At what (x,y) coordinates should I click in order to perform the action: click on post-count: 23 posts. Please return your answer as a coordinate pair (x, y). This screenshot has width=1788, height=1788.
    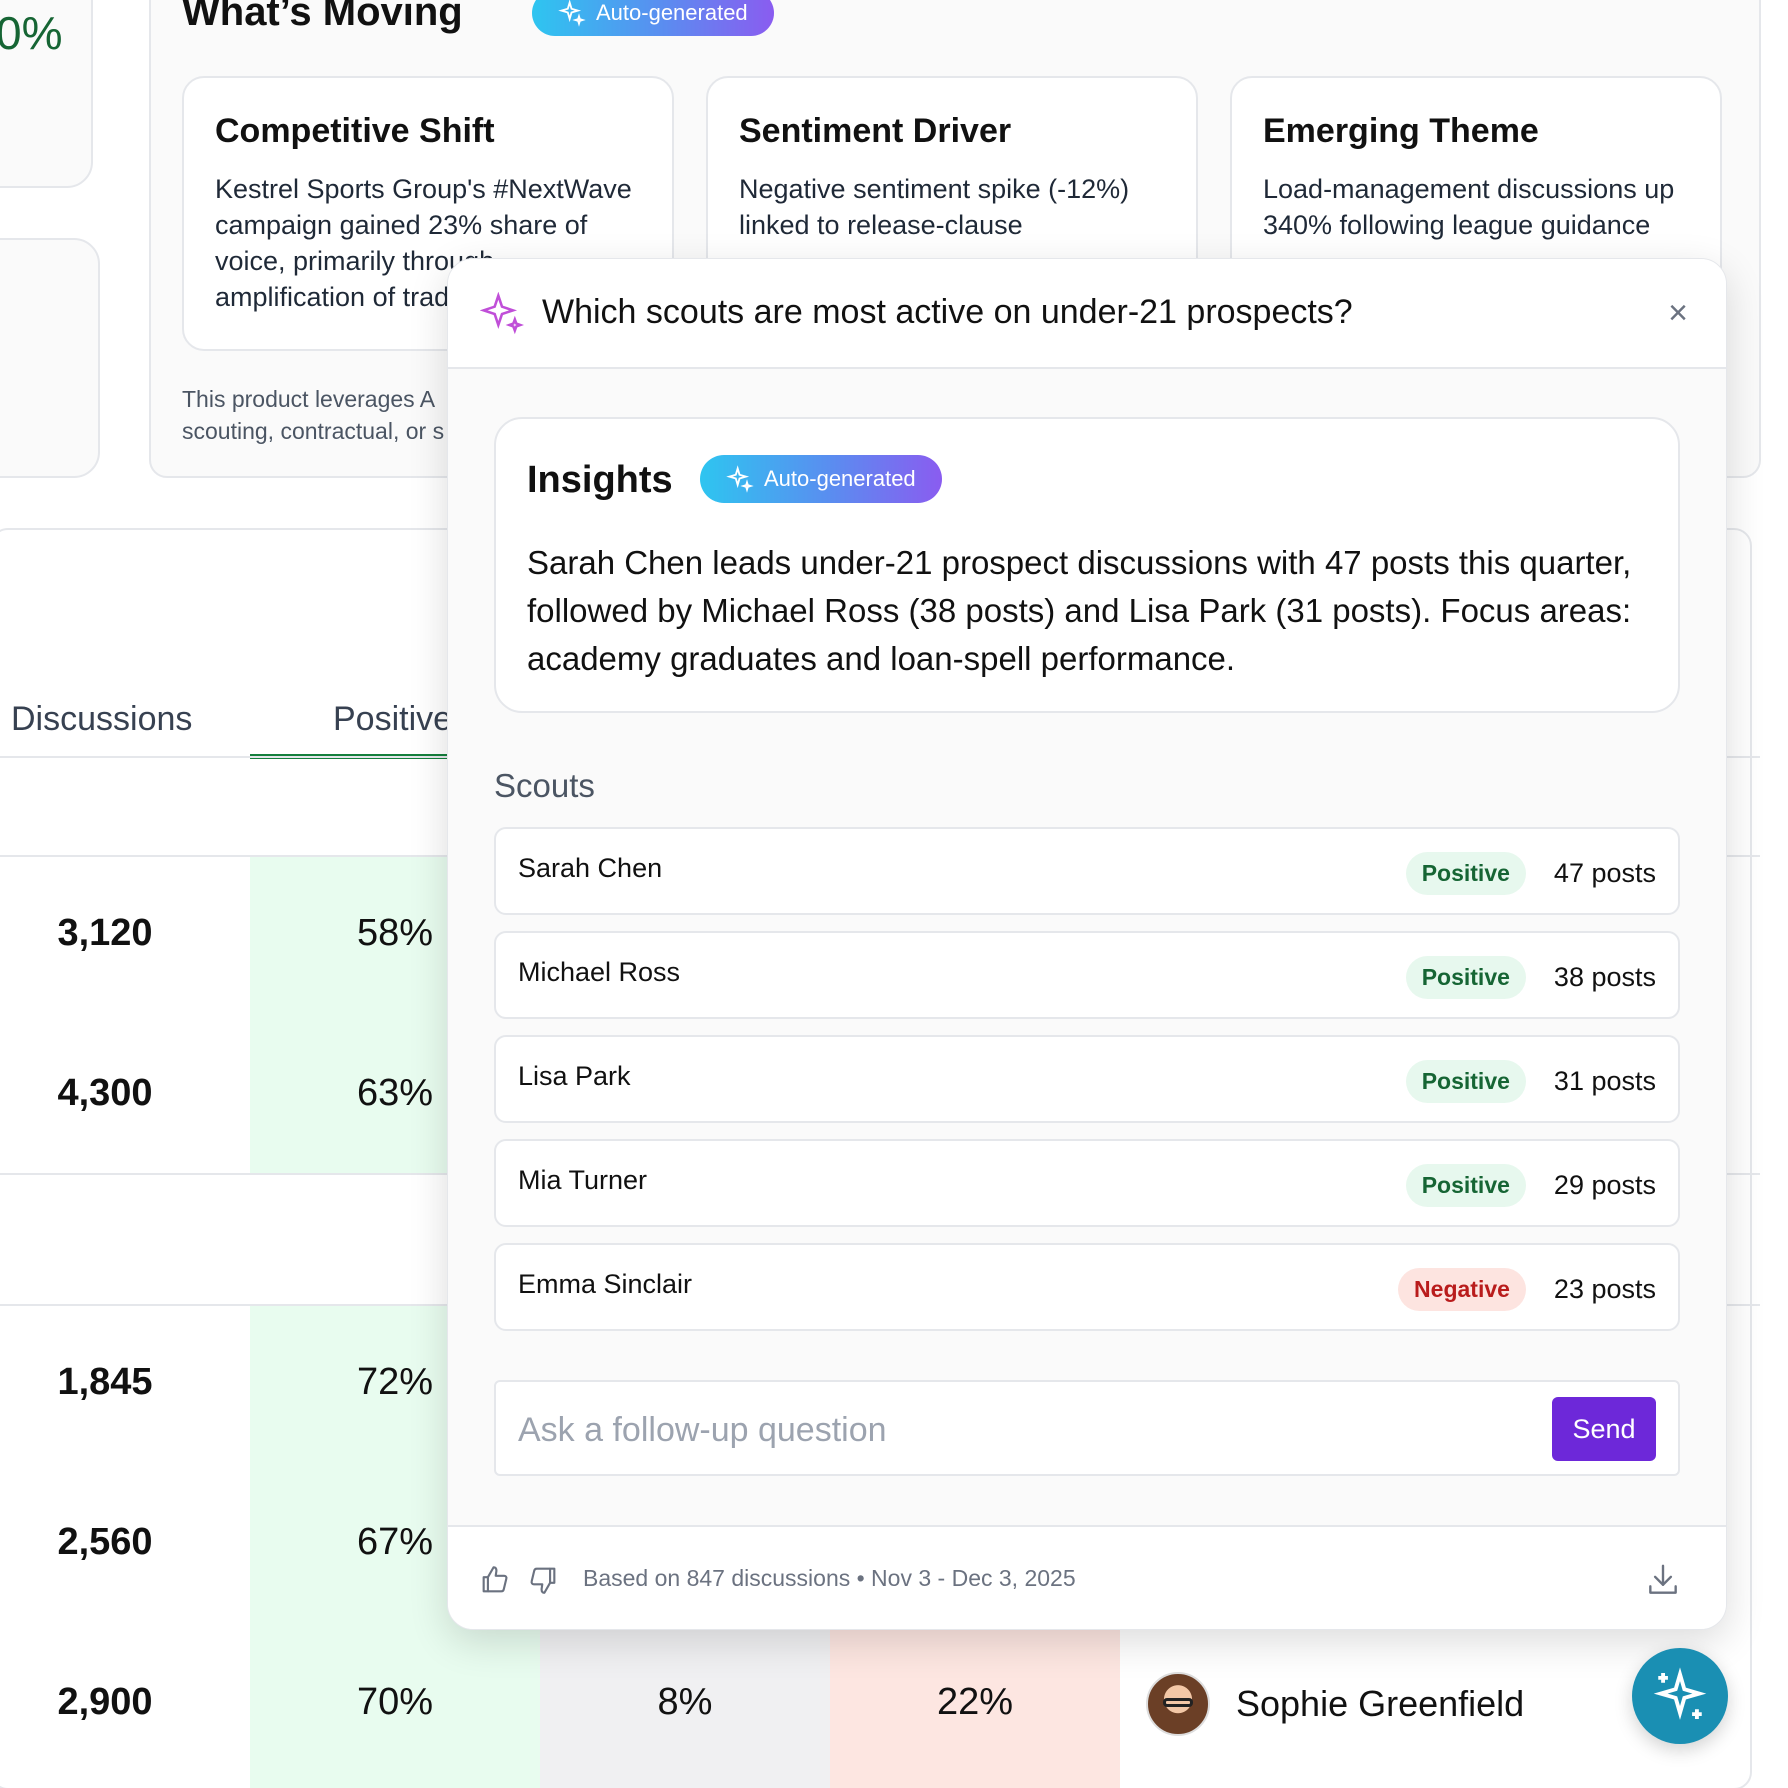
    Looking at the image, I should click on (1604, 1288).